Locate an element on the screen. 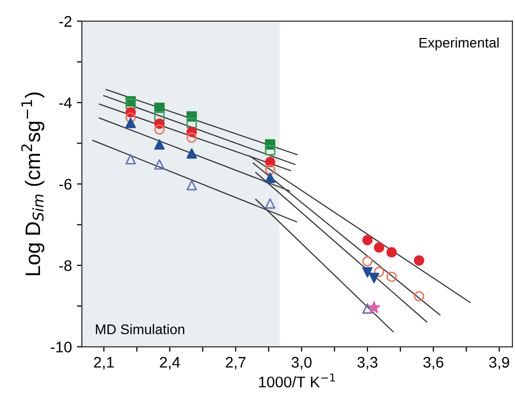  x-axis-title: 1000/T K$^{−1}$ is located at coordinates (297, 381).